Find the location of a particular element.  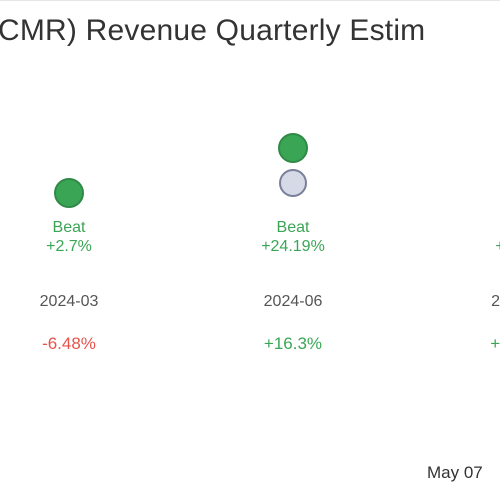

quarter-label: 2024-06 is located at coordinates (293, 301).